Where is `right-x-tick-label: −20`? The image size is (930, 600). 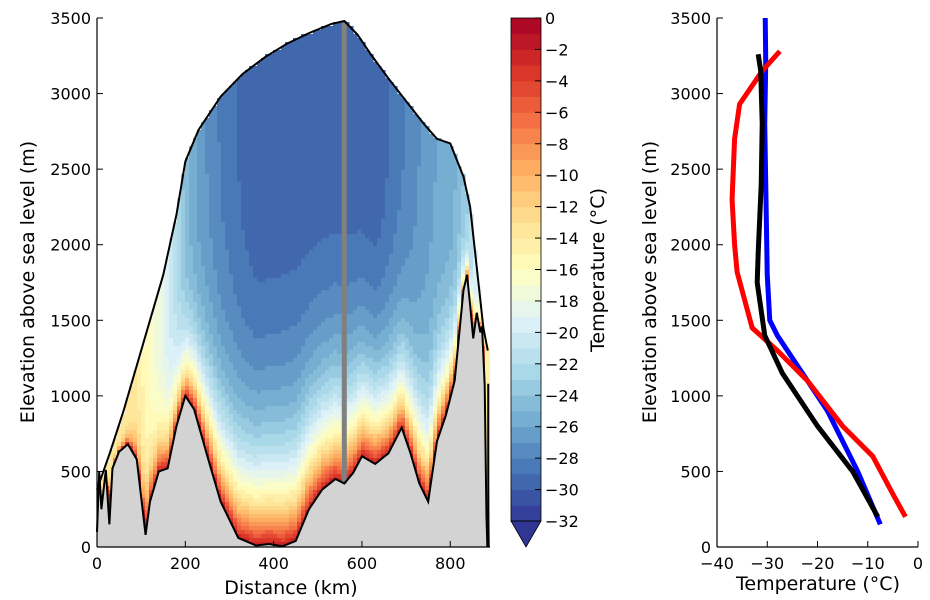 right-x-tick-label: −20 is located at coordinates (818, 563).